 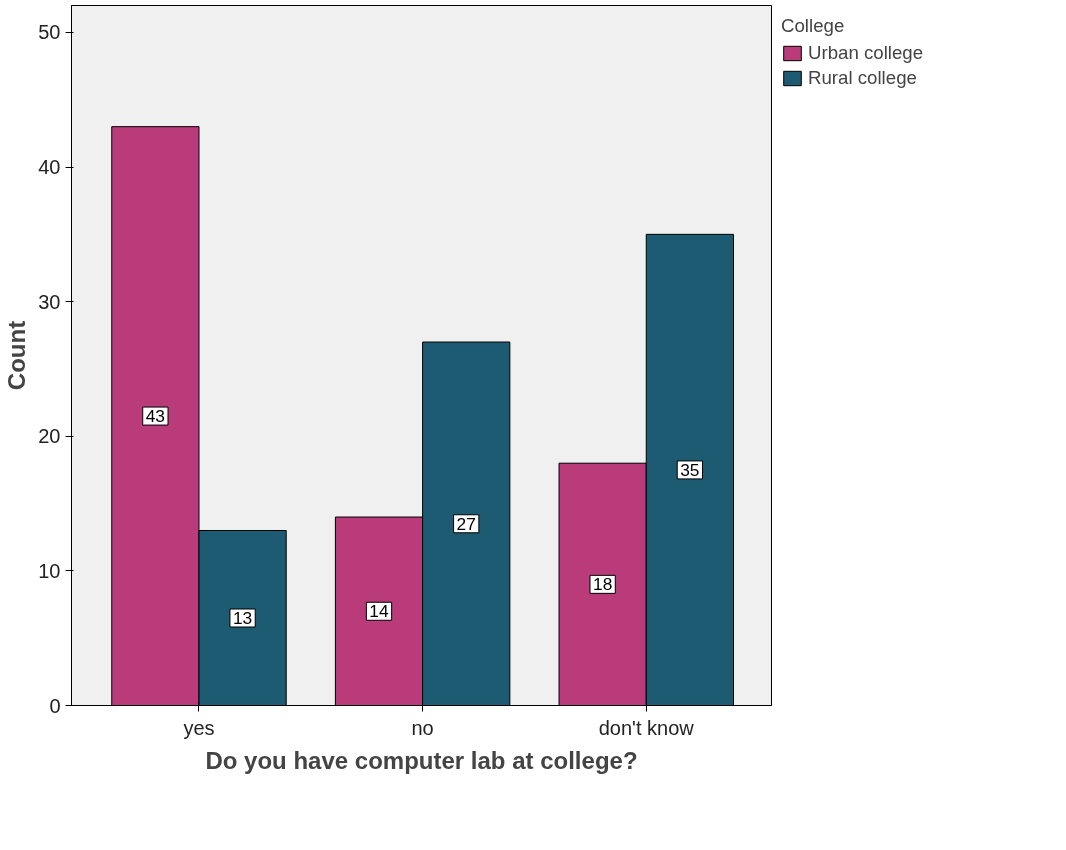 What do you see at coordinates (49, 570) in the screenshot?
I see `y-tick-label: 10` at bounding box center [49, 570].